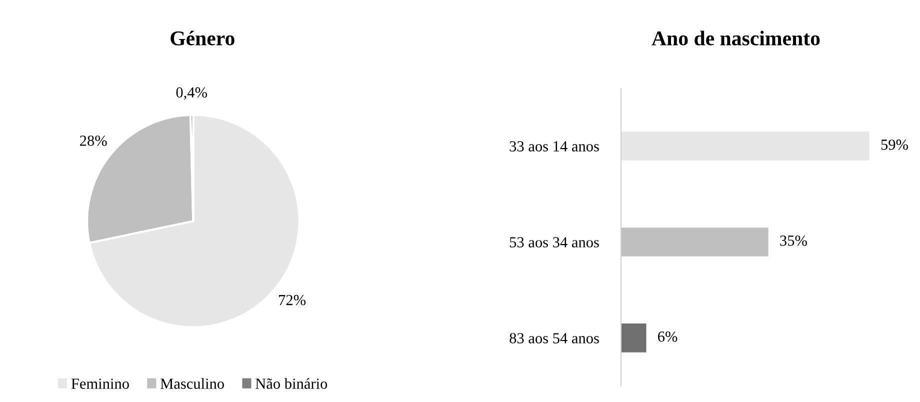 The height and width of the screenshot is (402, 920). What do you see at coordinates (668, 336) in the screenshot?
I see `data-label: 6%` at bounding box center [668, 336].